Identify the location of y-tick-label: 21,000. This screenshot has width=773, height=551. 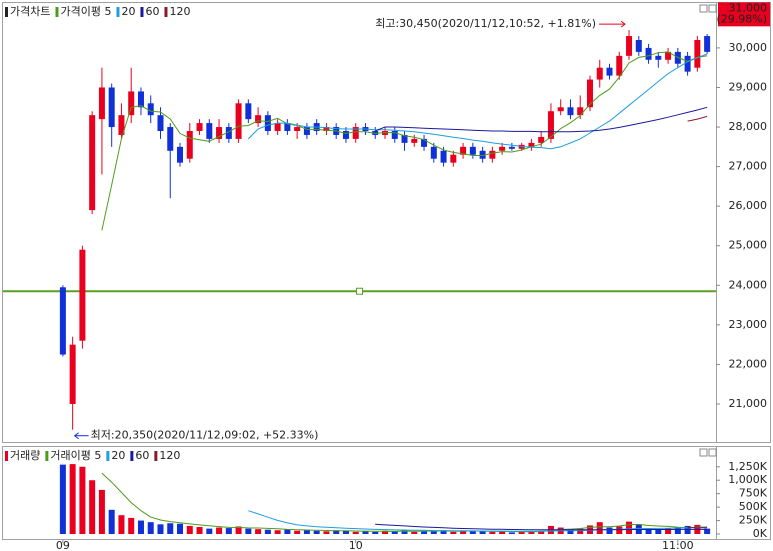
(748, 403).